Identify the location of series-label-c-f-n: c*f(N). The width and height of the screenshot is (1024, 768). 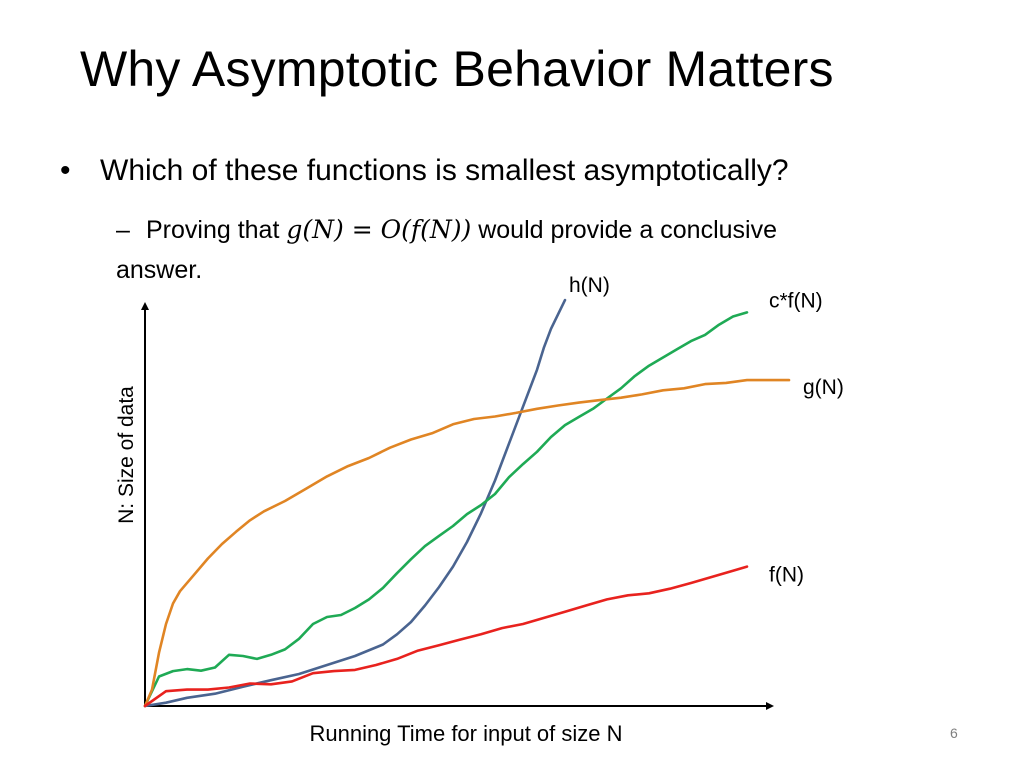
(796, 300).